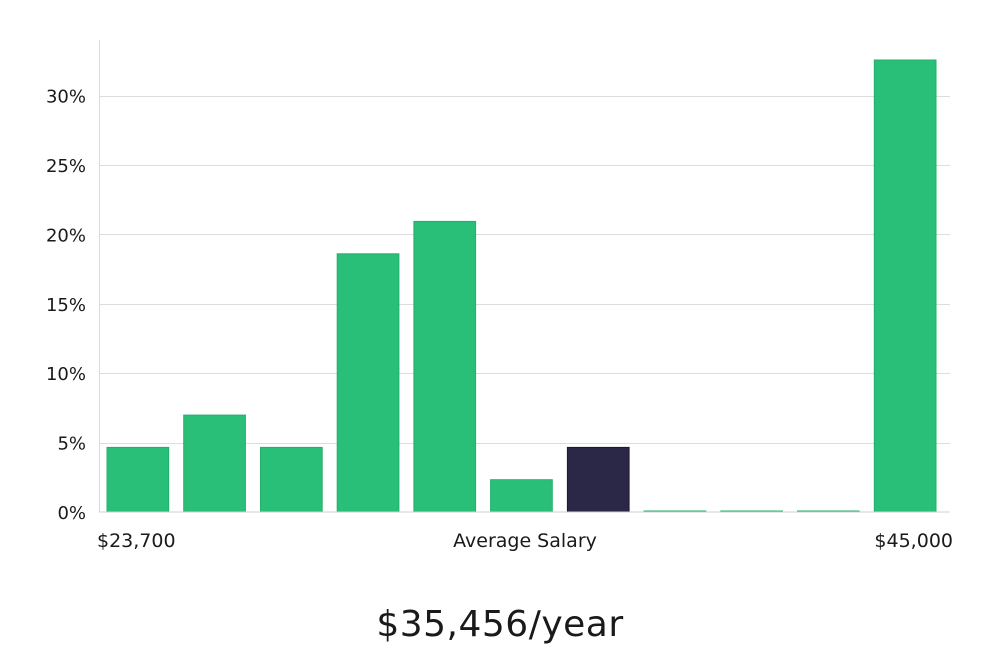 Image resolution: width=1000 pixels, height=660 pixels. What do you see at coordinates (598, 479) in the screenshot?
I see `bar-highlighted` at bounding box center [598, 479].